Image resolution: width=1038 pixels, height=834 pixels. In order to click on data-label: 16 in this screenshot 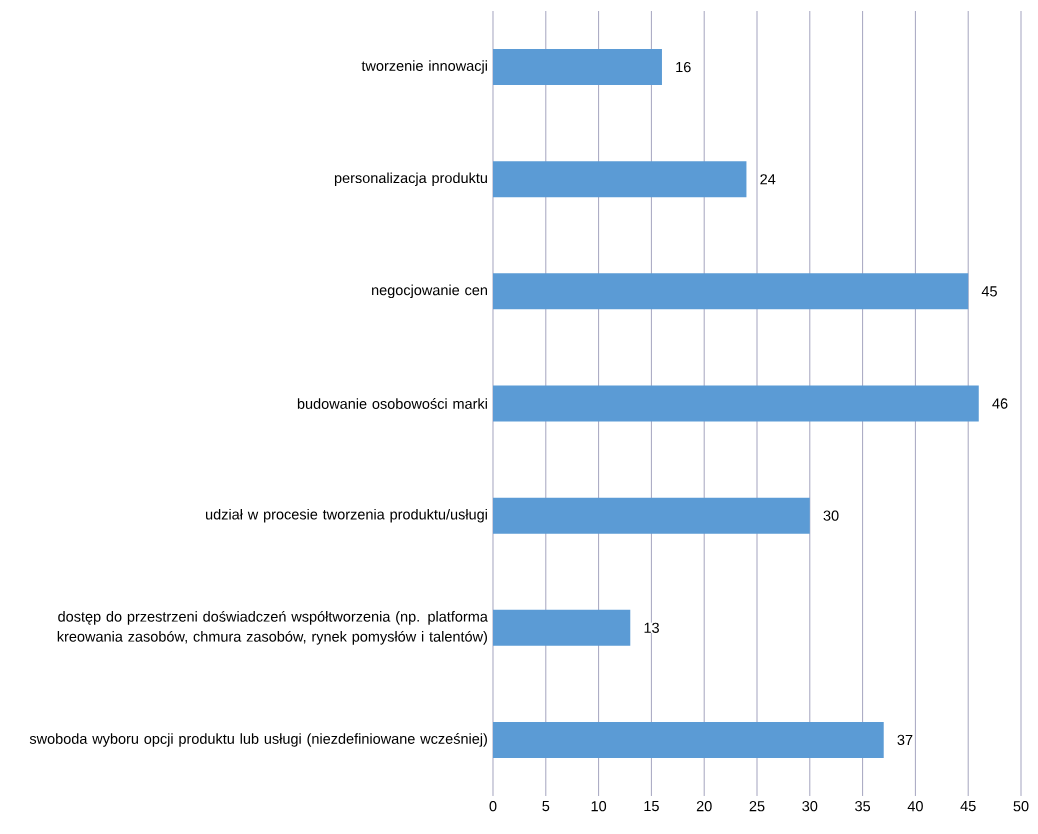, I will do `click(683, 67)`.